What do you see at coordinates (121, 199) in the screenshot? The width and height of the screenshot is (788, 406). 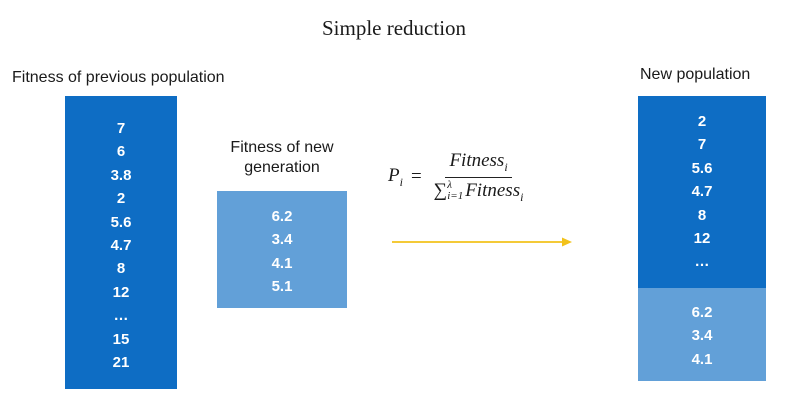 I see `previous-value: 2` at bounding box center [121, 199].